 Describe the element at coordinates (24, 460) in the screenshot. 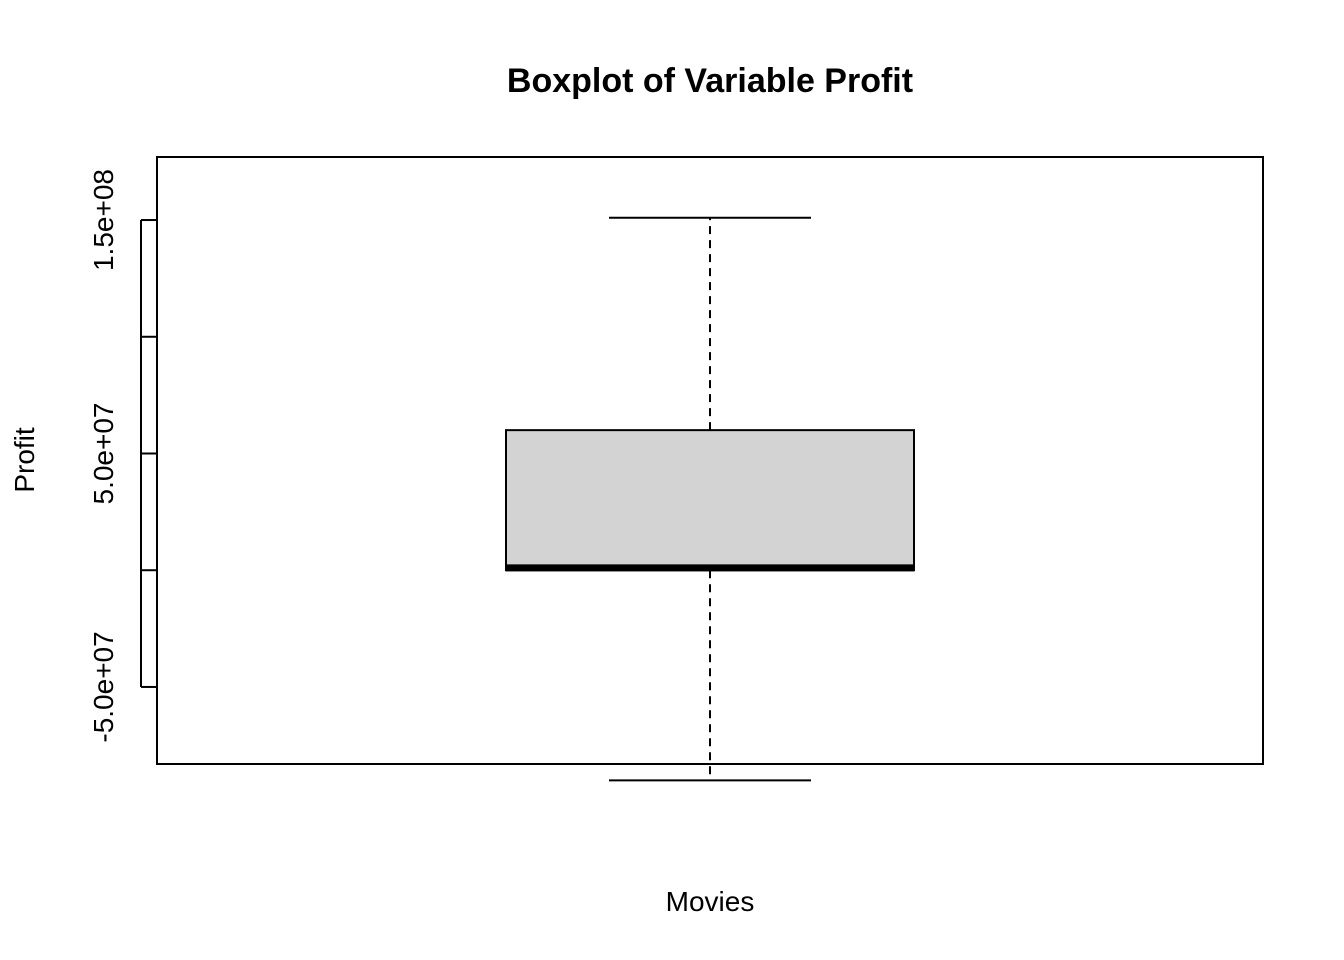

I see `y-axis-label: Profit` at that location.